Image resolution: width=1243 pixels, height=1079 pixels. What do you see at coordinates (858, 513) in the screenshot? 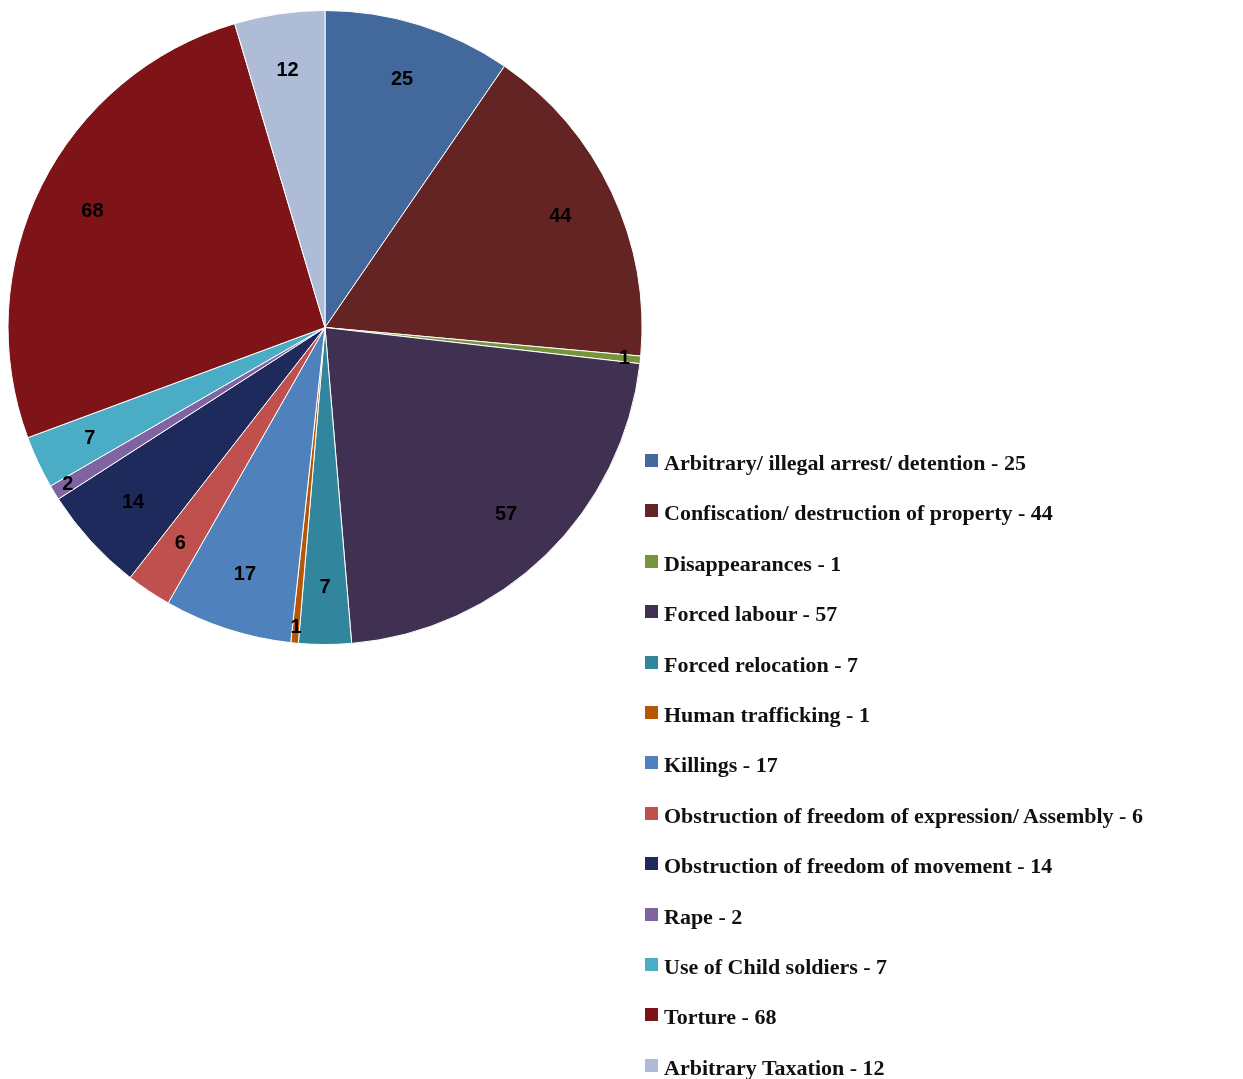
I see `legend-label: Confiscation/ destruction of property - 44` at bounding box center [858, 513].